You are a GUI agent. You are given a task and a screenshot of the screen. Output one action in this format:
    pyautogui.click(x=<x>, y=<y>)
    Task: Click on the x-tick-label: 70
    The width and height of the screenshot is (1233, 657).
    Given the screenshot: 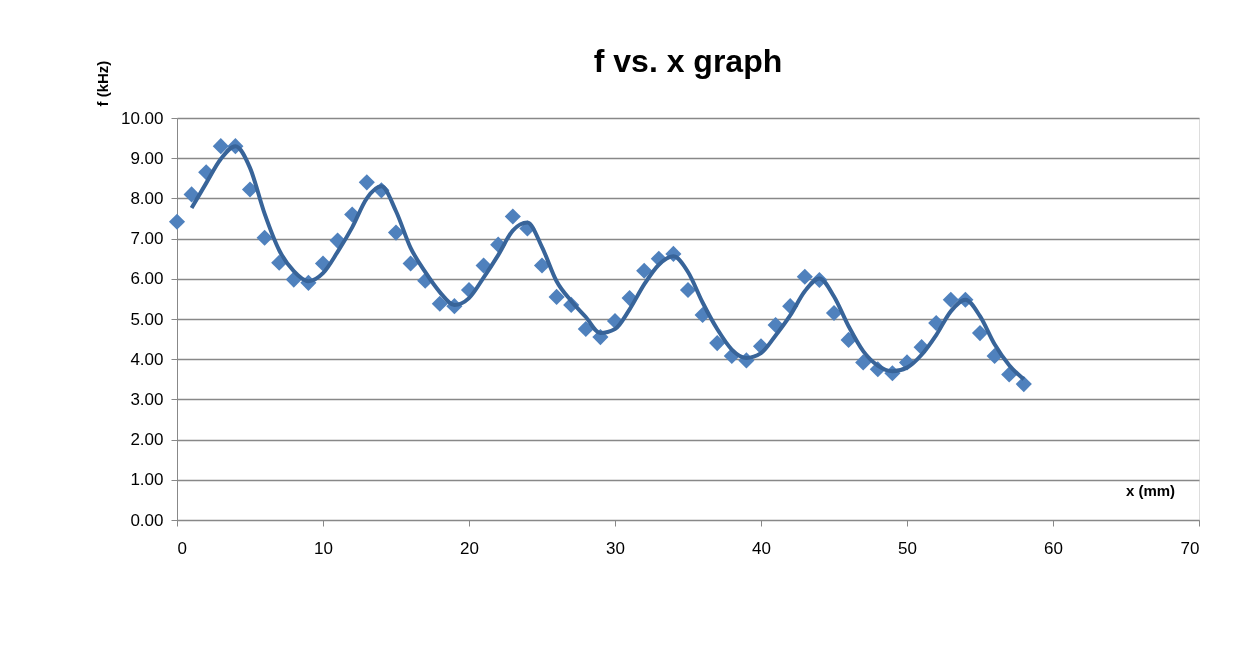 What is the action you would take?
    pyautogui.click(x=1190, y=548)
    